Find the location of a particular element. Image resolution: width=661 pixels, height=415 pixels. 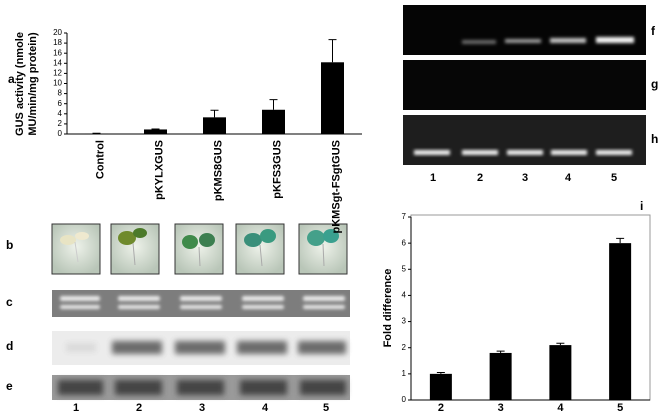

x-tick-label: 2 is located at coordinates (441, 408).